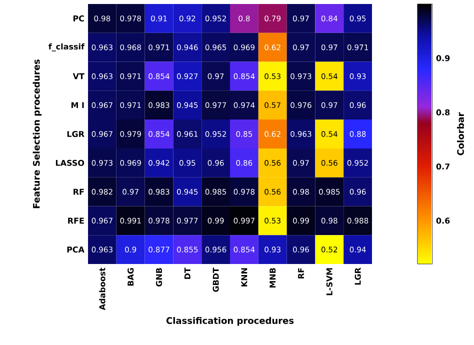  Describe the element at coordinates (78, 76) in the screenshot. I see `y-tick-label: VT` at that location.